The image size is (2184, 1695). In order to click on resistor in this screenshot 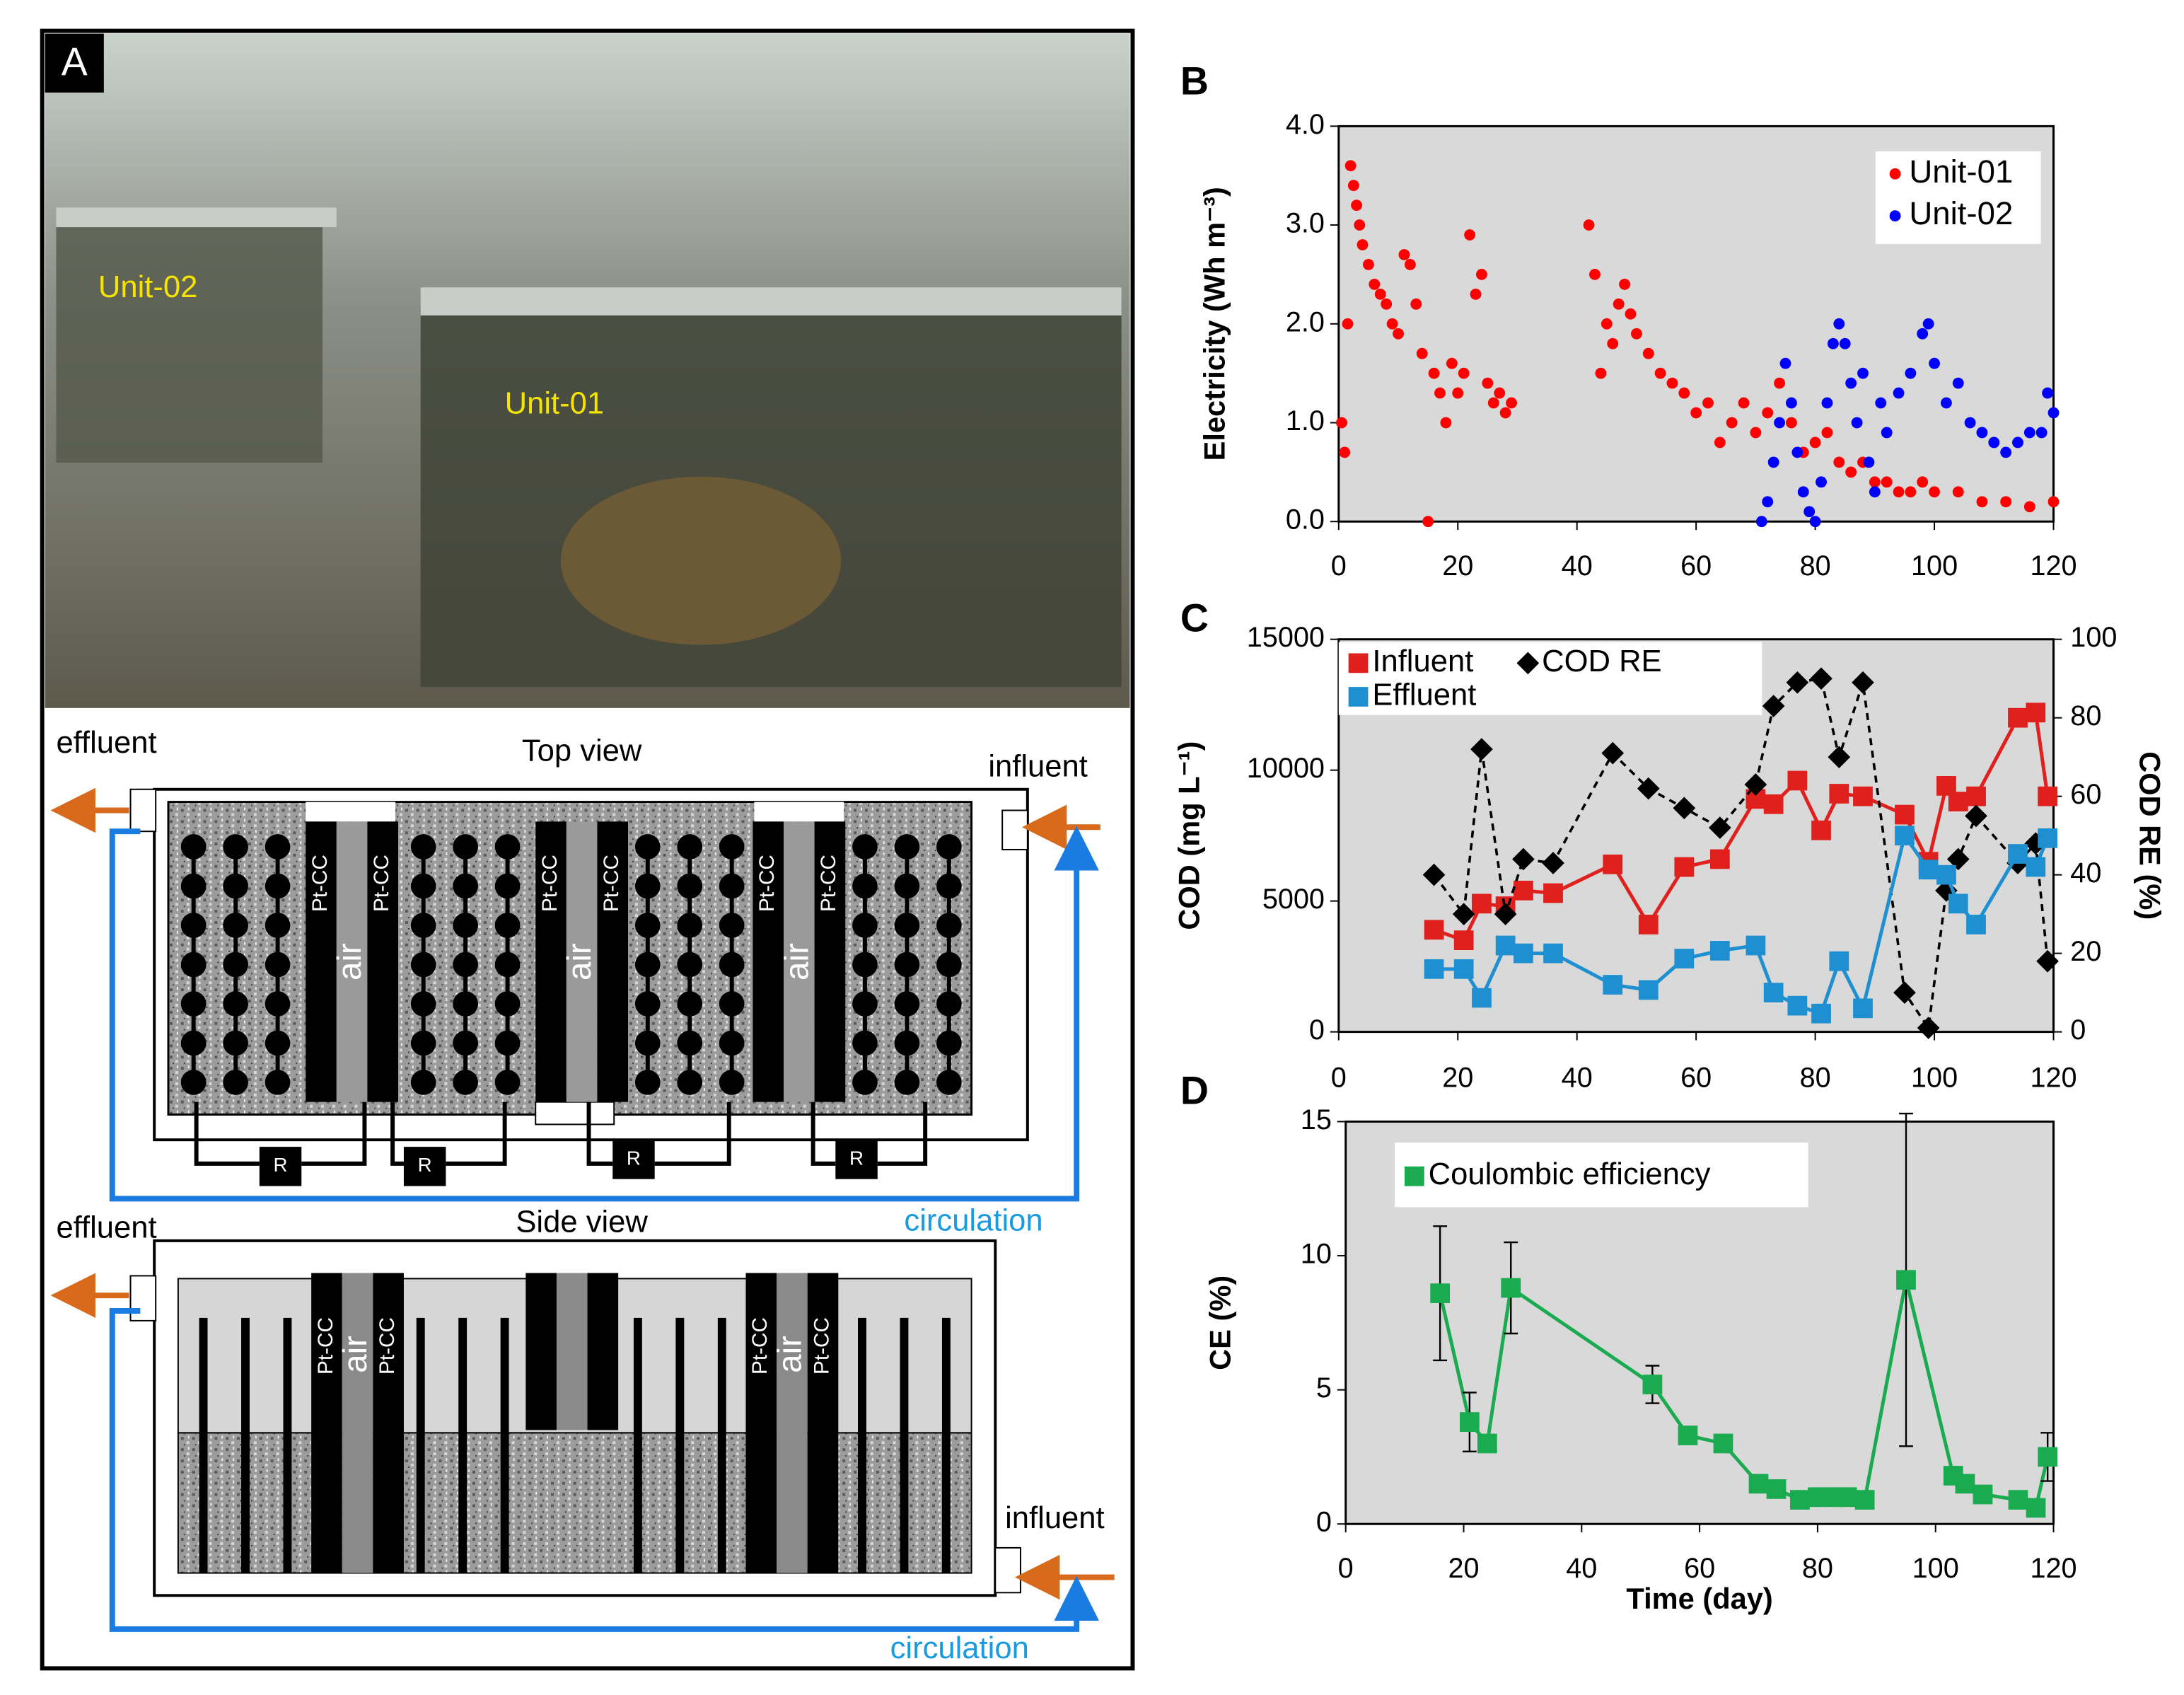, I will do `click(856, 1159)`.